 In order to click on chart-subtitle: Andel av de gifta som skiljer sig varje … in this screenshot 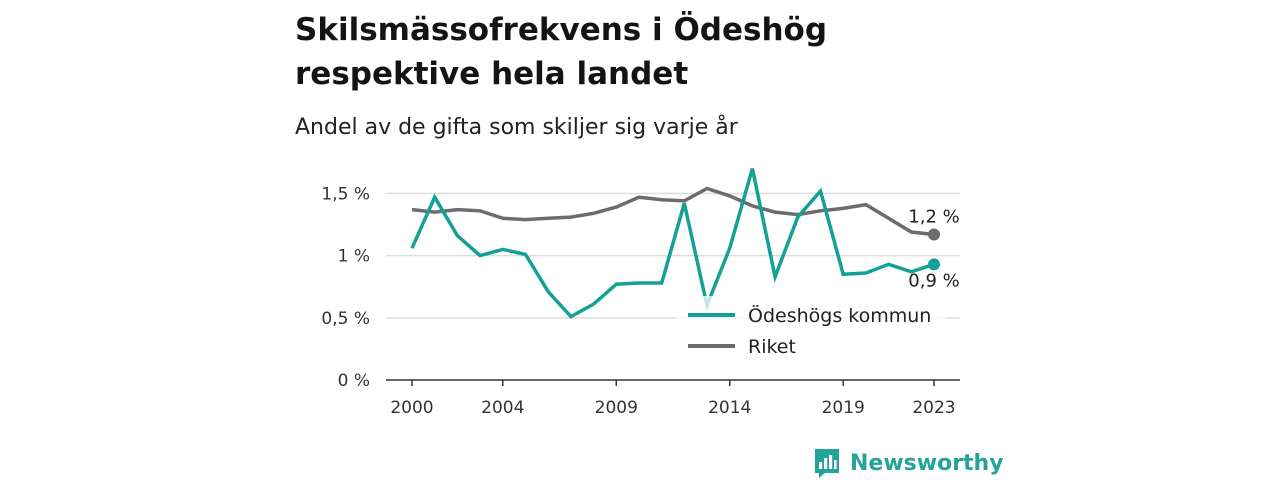, I will do `click(516, 127)`.